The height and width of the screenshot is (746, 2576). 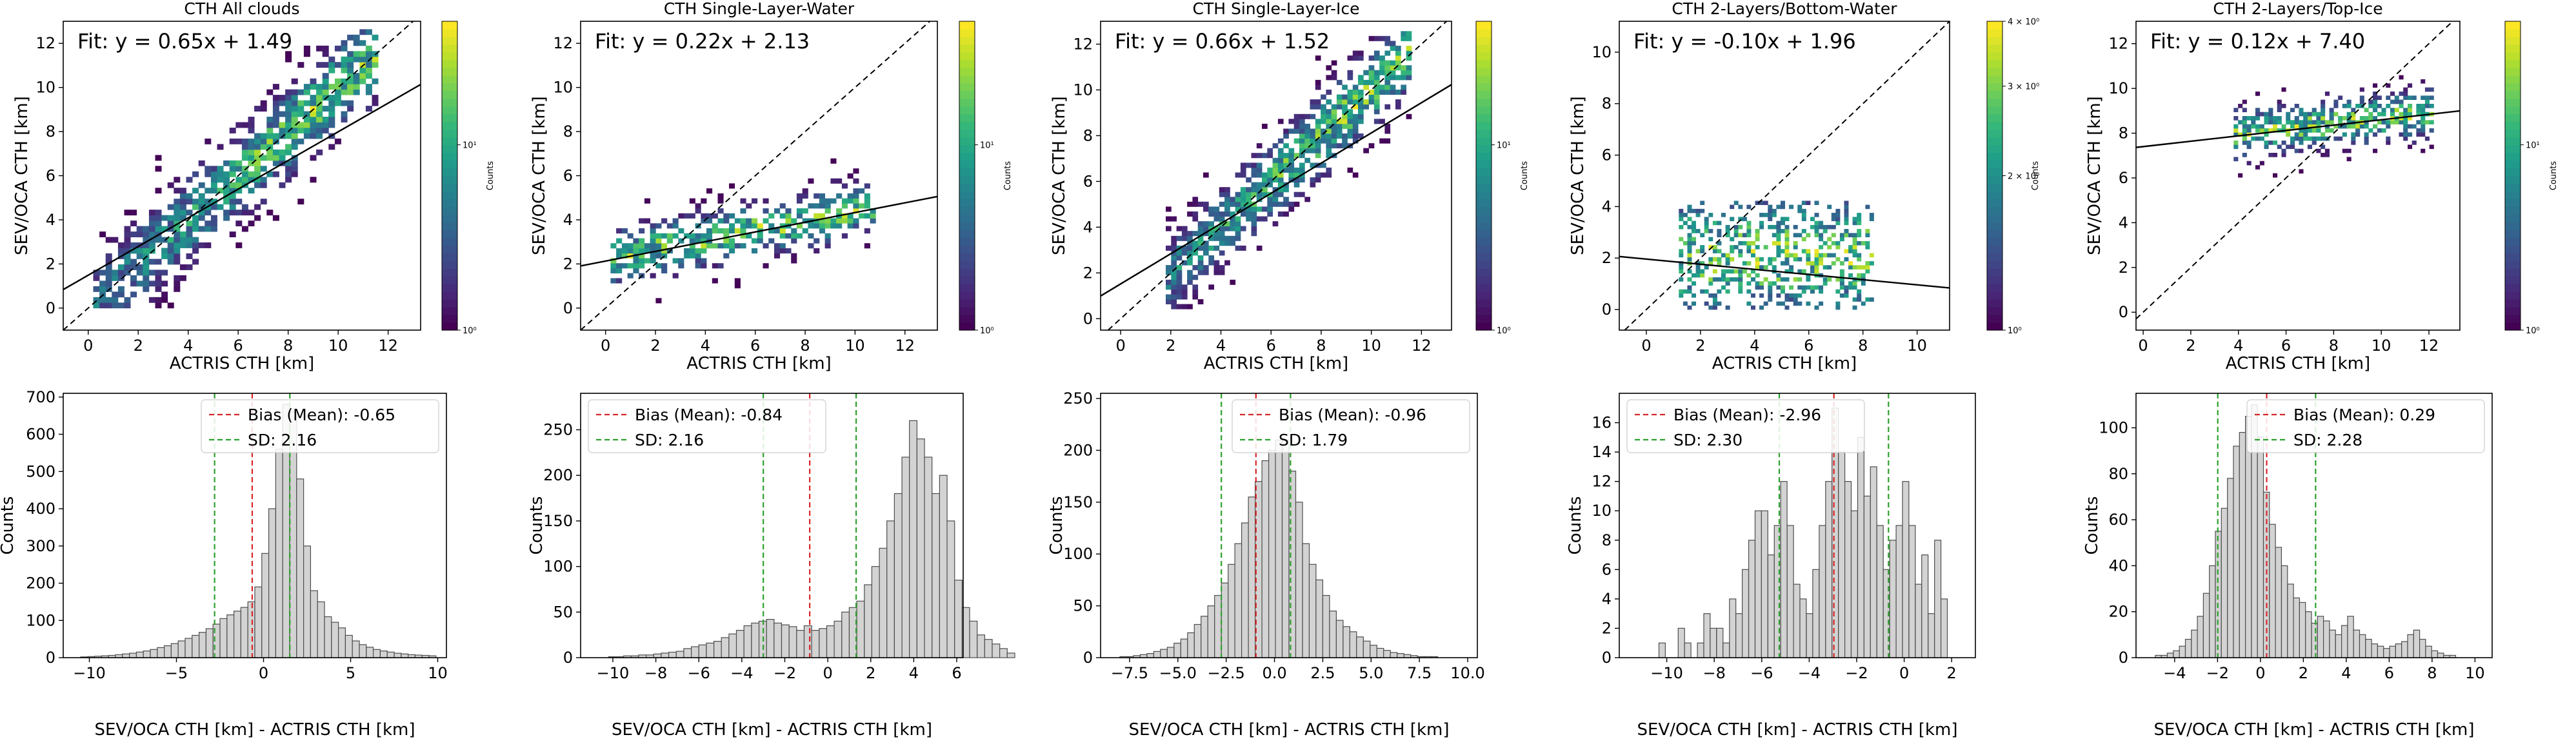 What do you see at coordinates (1952, 673) in the screenshot?
I see `x-tick-label: 2` at bounding box center [1952, 673].